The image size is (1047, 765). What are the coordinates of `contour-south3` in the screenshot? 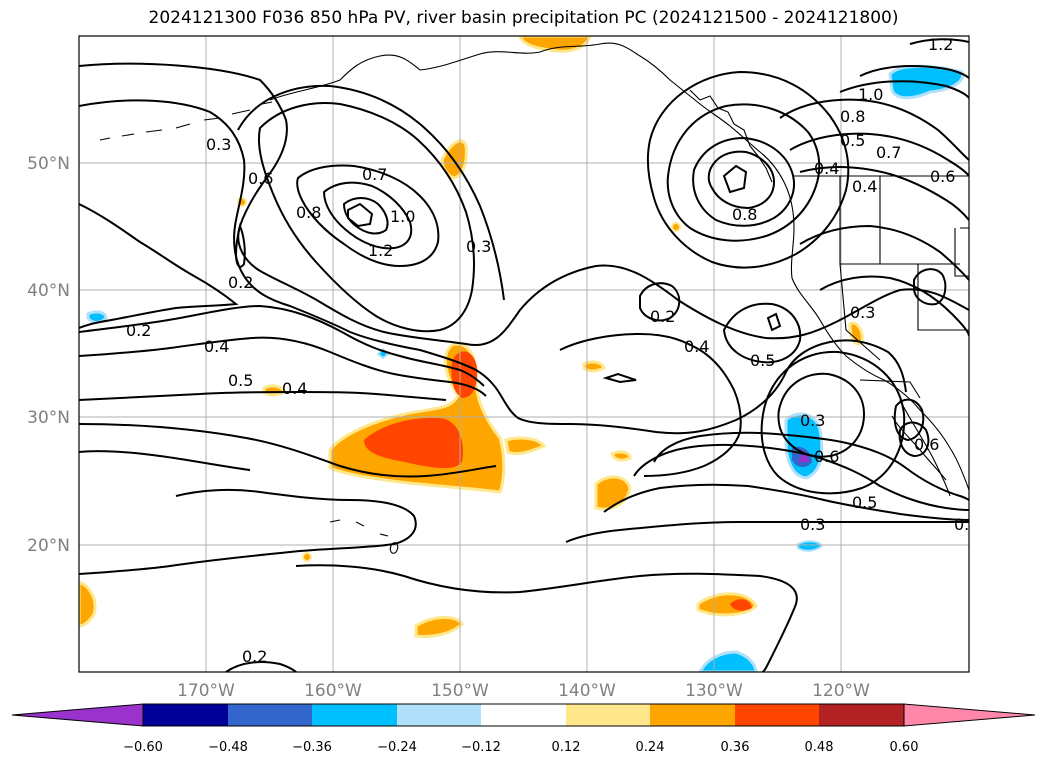 It's located at (261, 666).